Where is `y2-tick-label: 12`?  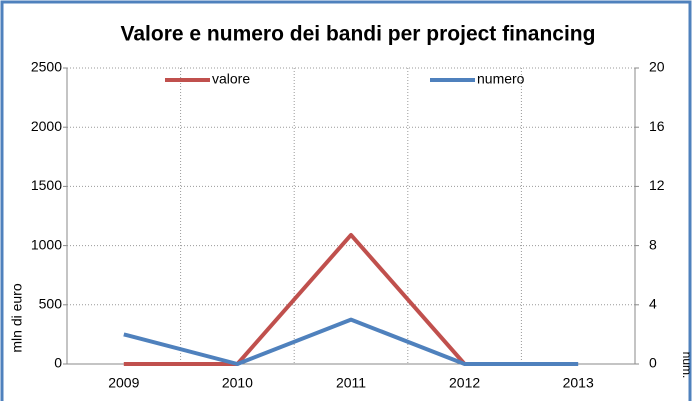 y2-tick-label: 12 is located at coordinates (657, 185).